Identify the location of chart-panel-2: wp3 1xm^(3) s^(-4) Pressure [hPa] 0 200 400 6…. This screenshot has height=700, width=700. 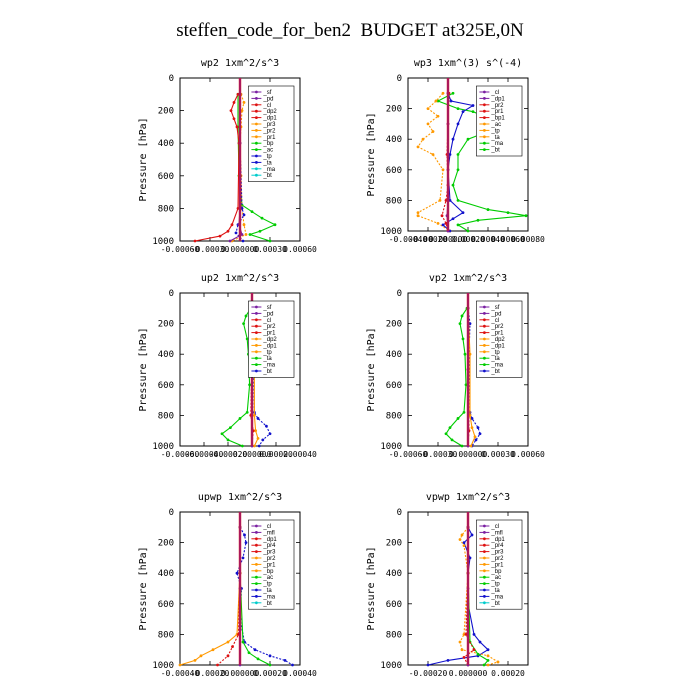
(455, 151).